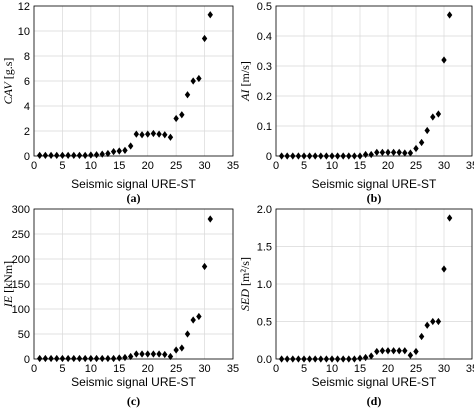 The height and width of the screenshot is (411, 474). What do you see at coordinates (27, 107) in the screenshot?
I see `y-tick-label: 4` at bounding box center [27, 107].